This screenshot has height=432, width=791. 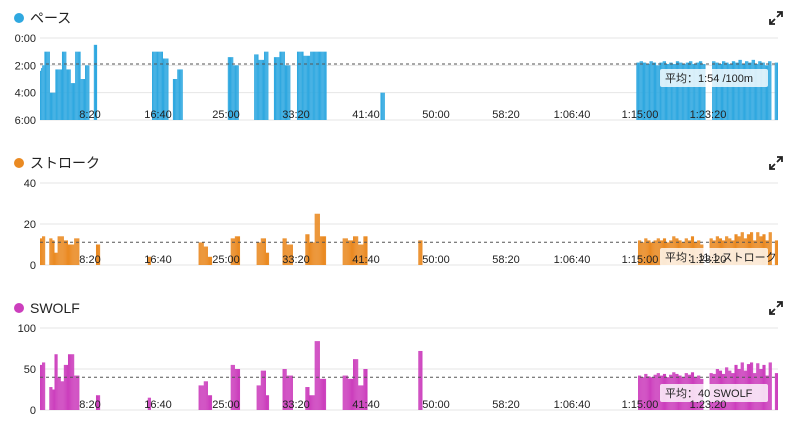 What do you see at coordinates (25, 66) in the screenshot?
I see `y-tick-label: 2:00` at bounding box center [25, 66].